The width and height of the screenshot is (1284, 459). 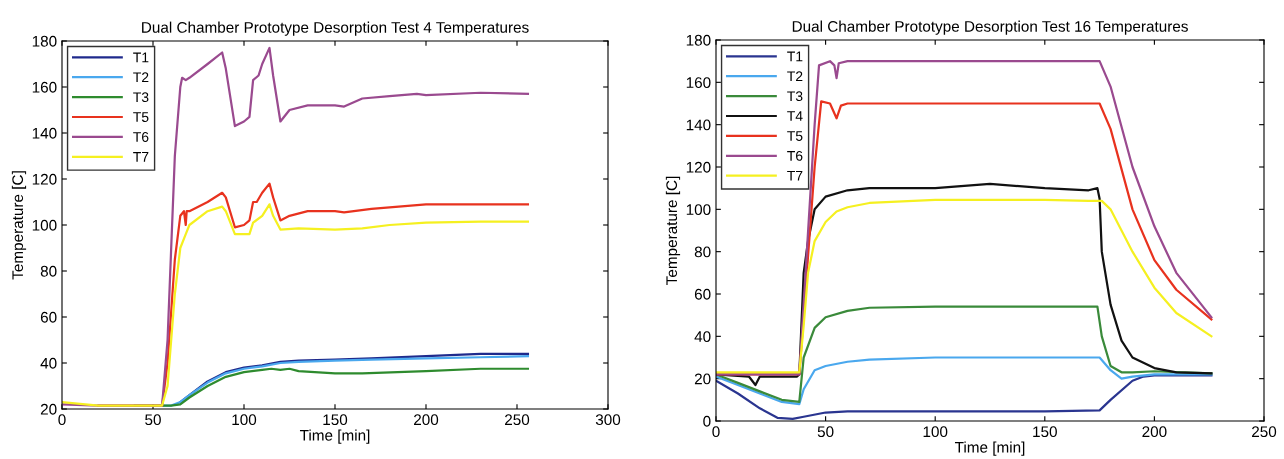 I want to click on chart-title: Dual Chamber Prototype Desorption Test 16 Temperatures, so click(x=990, y=27).